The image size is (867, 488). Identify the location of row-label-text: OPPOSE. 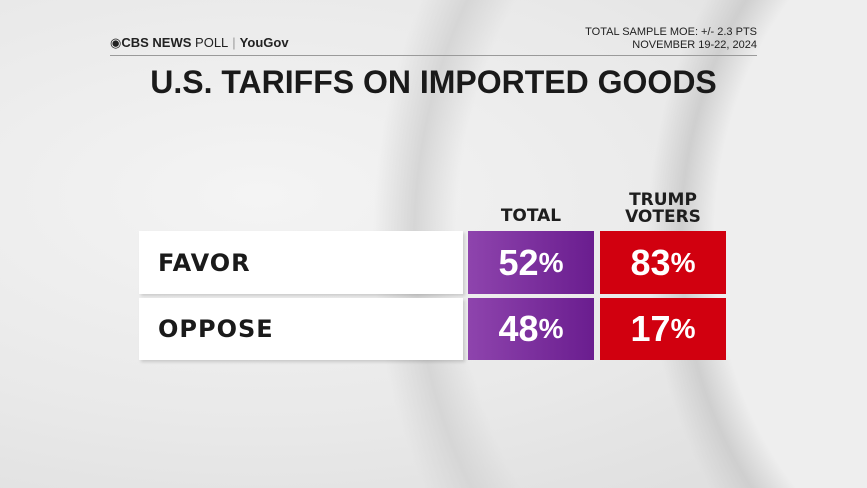
(216, 329).